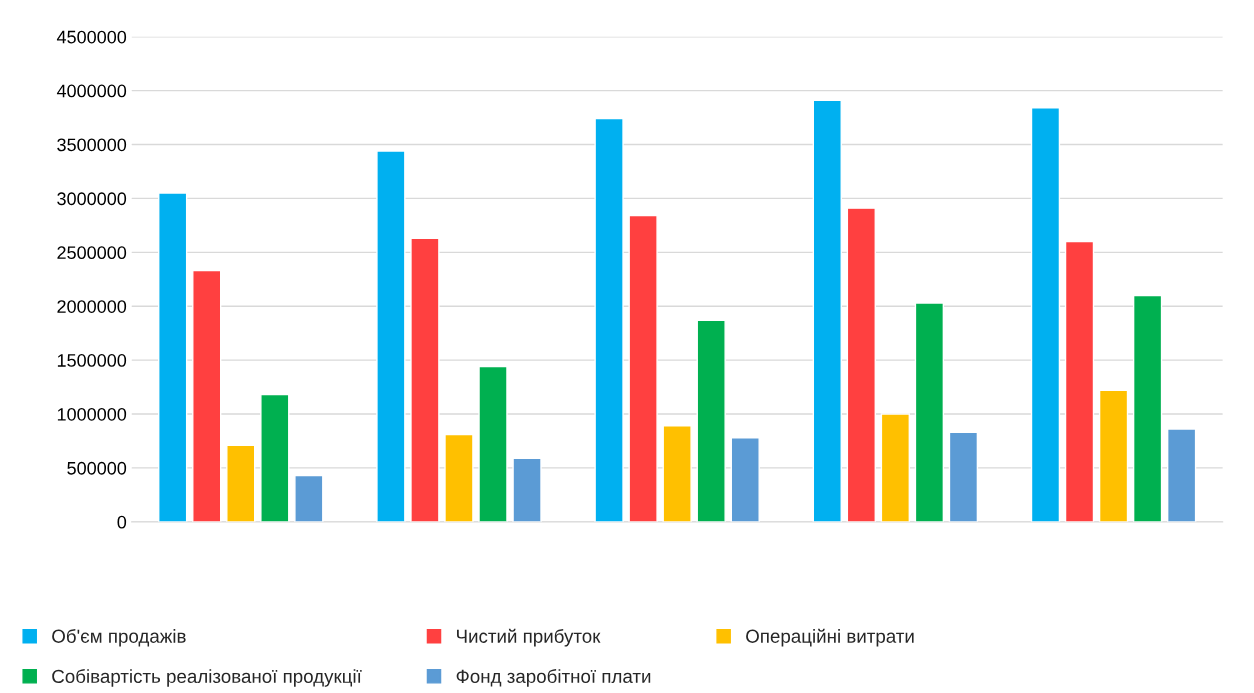 This screenshot has height=693, width=1254. I want to click on y-tick-label: 1000000, so click(92, 414).